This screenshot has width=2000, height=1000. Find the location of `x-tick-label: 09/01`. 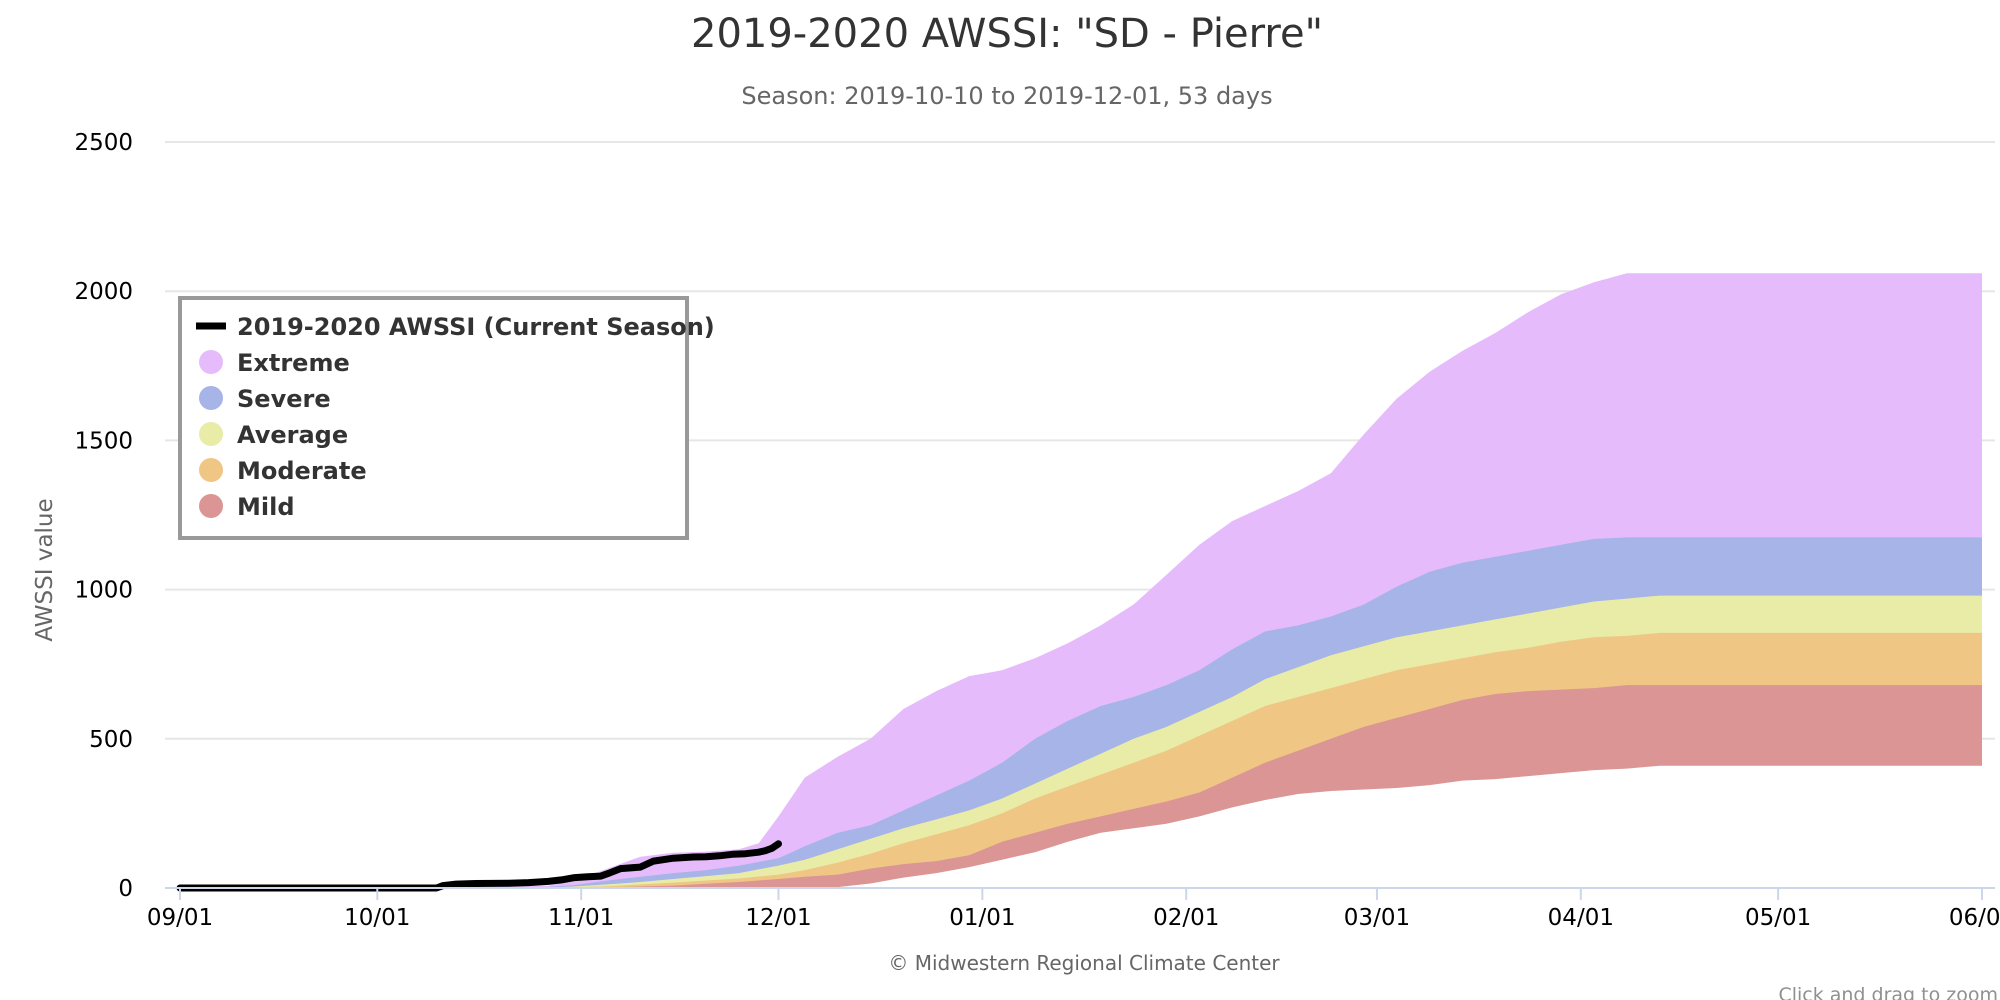

x-tick-label: 09/01 is located at coordinates (180, 918).